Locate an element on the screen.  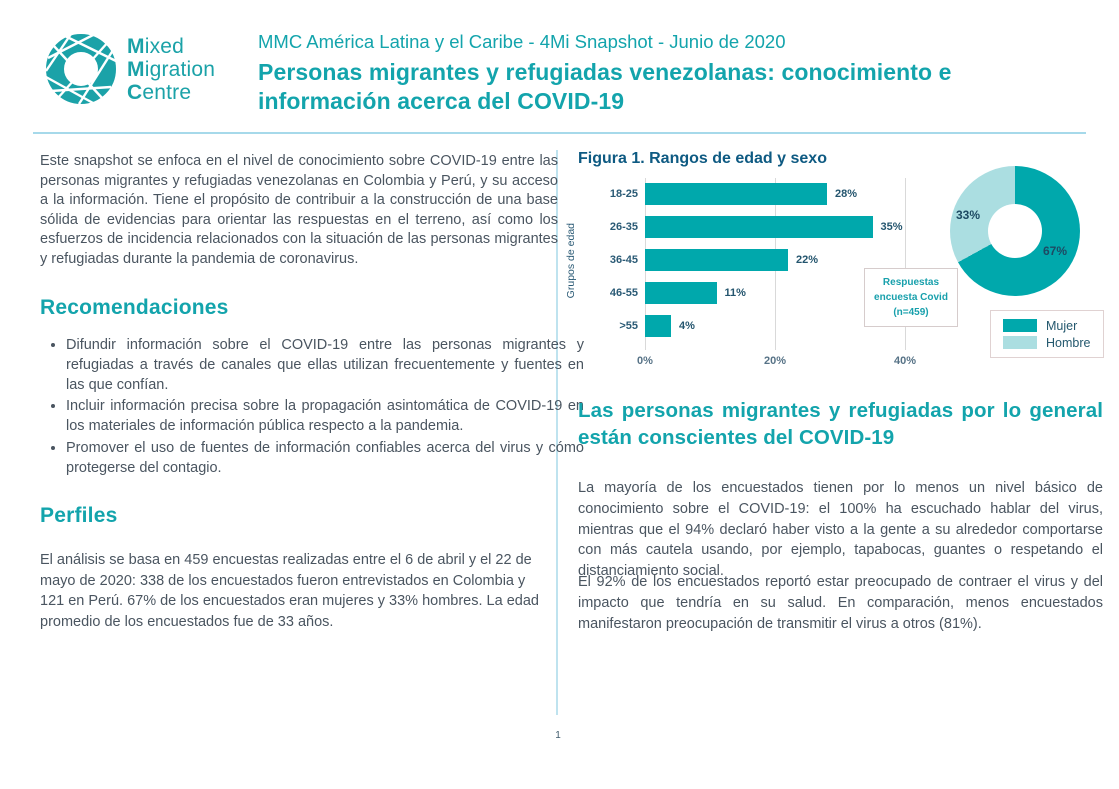
bar-category-label: >55 is located at coordinates (628, 326).